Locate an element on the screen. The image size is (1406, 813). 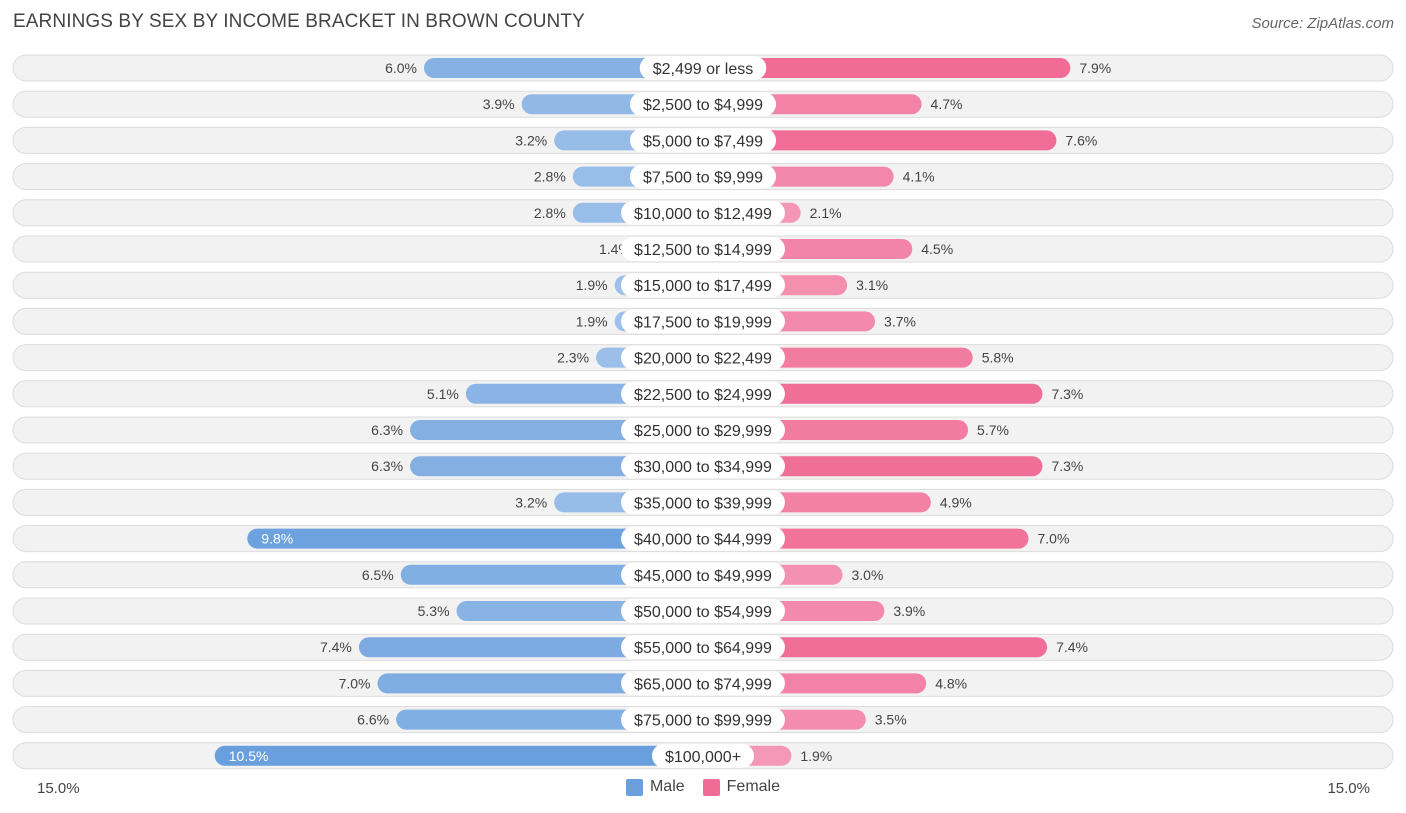
category-label: $25,000 to $29,999 is located at coordinates (703, 431).